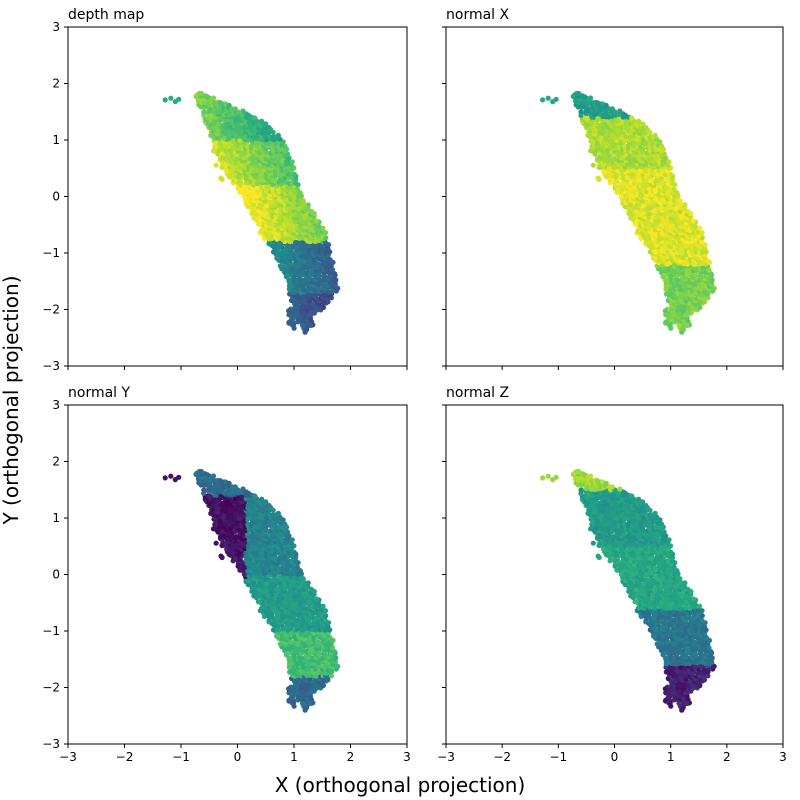 The height and width of the screenshot is (800, 800). What do you see at coordinates (56, 140) in the screenshot?
I see `y-tick-label: 1` at bounding box center [56, 140].